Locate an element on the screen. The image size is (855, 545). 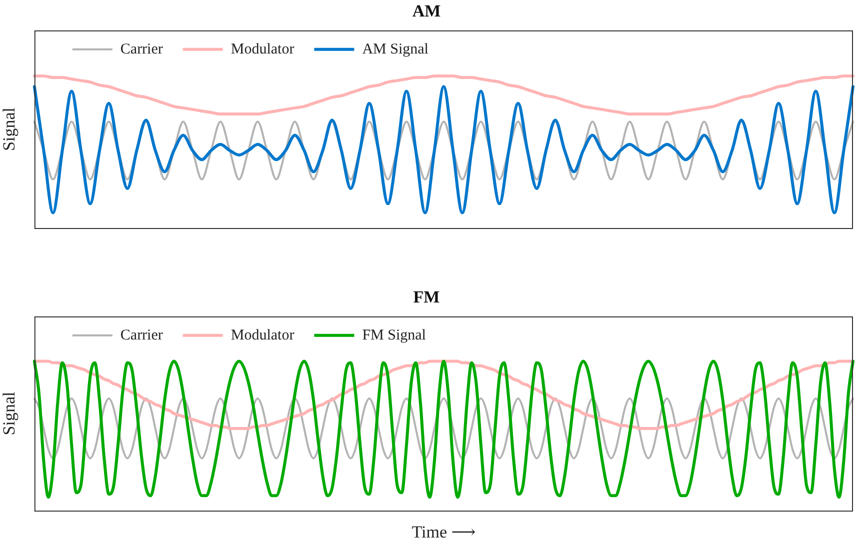
chart-title: AM is located at coordinates (426, 11).